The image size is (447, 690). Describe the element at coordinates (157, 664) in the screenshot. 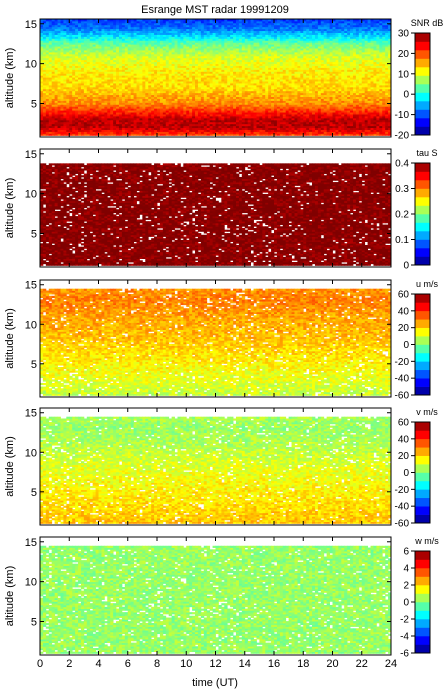

I see `x-tick-label: 8` at that location.